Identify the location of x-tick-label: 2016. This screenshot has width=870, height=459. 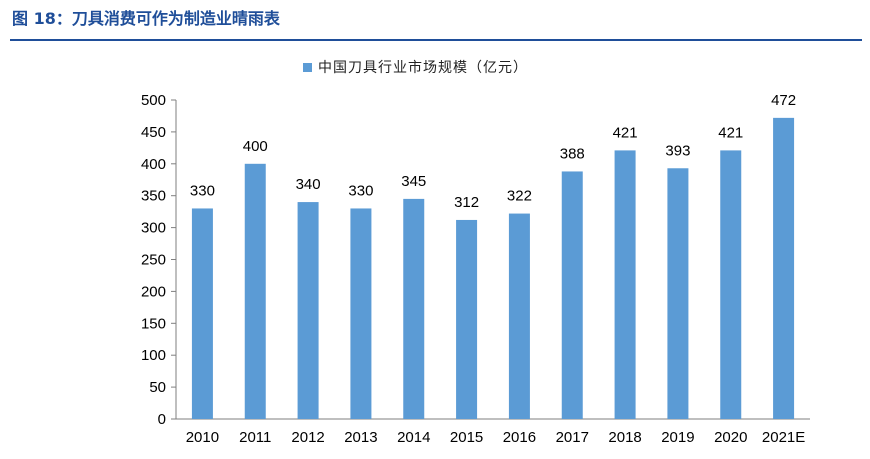
(519, 437).